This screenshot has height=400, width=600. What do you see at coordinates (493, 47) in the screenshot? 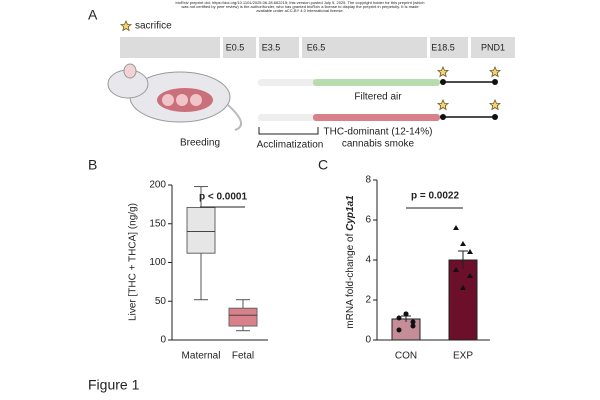
I see `timeline-label: PND1` at bounding box center [493, 47].